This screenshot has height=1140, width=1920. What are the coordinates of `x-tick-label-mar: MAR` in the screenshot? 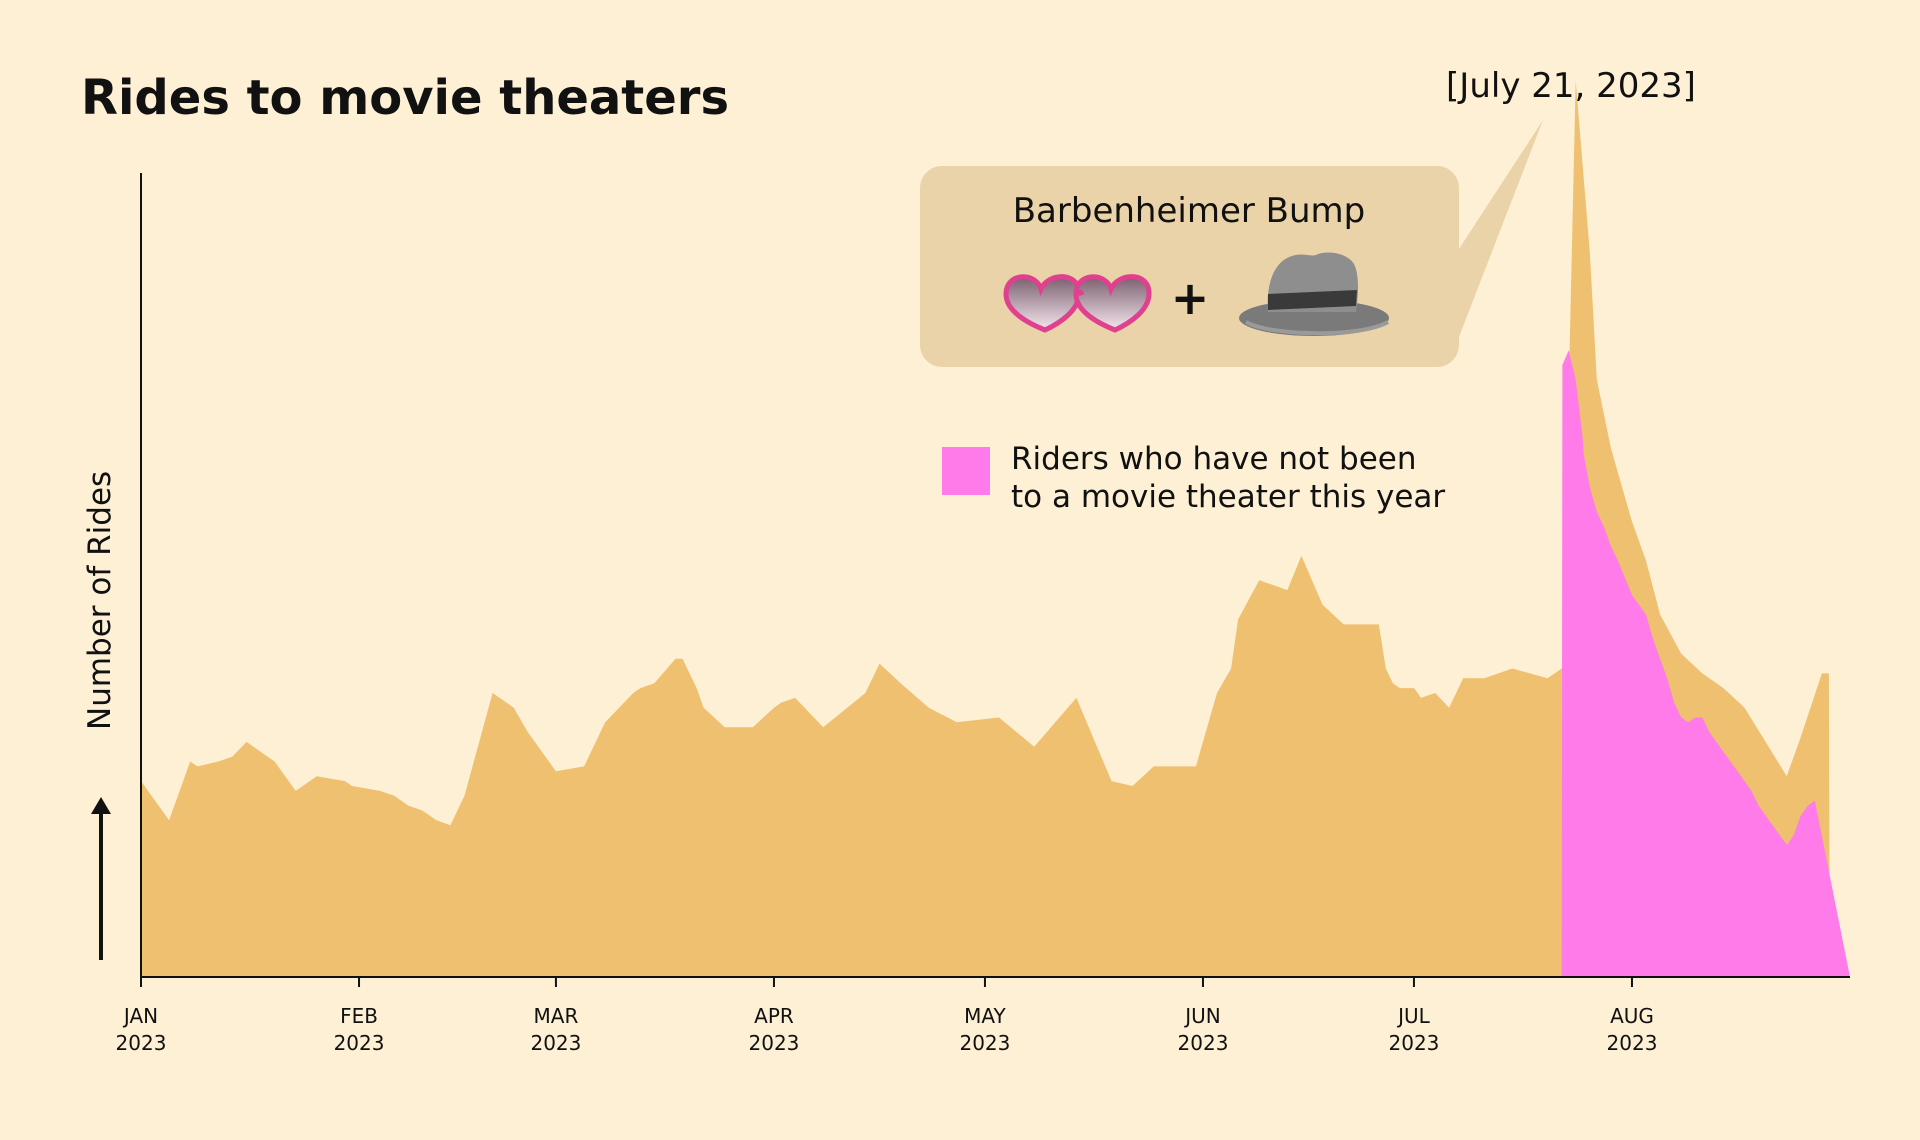 It's located at (556, 1016).